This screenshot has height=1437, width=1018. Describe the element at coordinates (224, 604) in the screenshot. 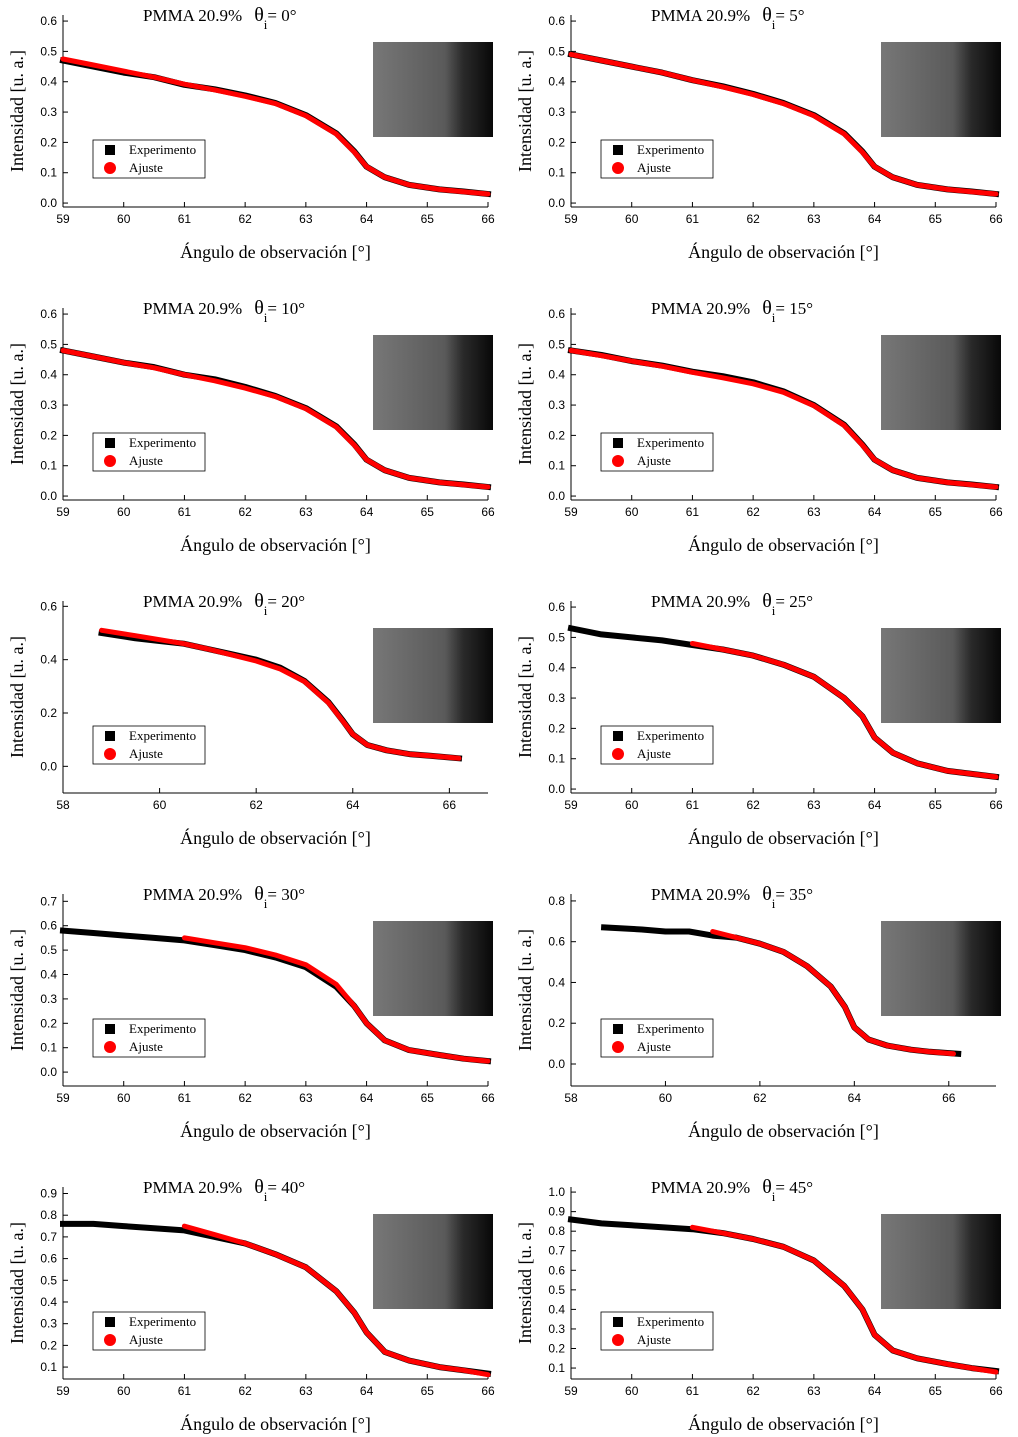

I see `chart-title: PMMA 20.9% θi= 20°` at that location.